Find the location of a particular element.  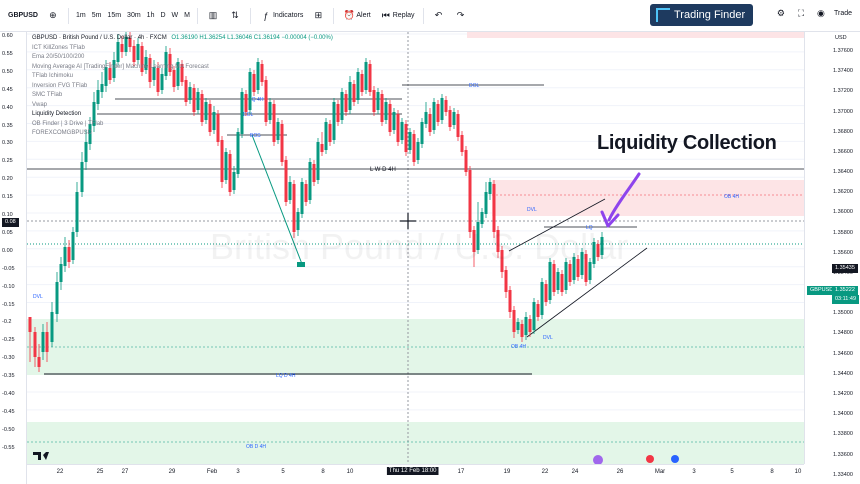

interval-30m: 30m is located at coordinates (134, 15).